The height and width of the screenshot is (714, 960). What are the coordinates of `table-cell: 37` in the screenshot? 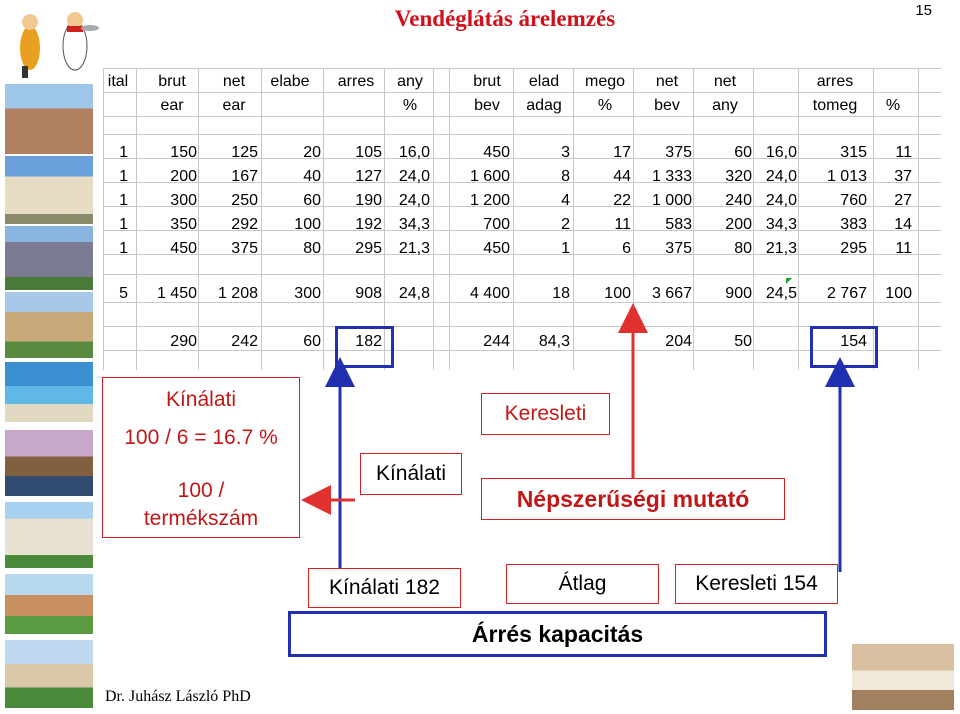 It's located at (903, 176).